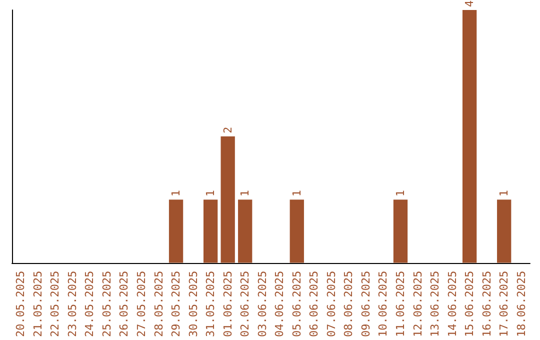 This screenshot has height=340, width=540. I want to click on x-tick-label: 08.06.2025, so click(349, 304).